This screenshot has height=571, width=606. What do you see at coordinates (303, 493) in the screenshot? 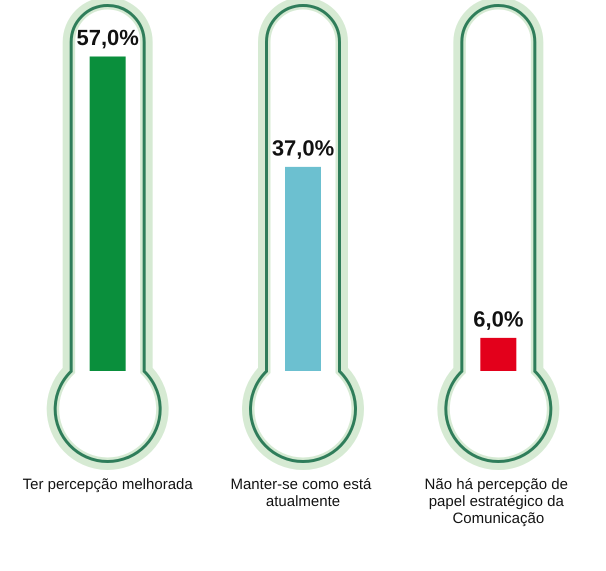
I see `x-tick-label: Manter-se como está atualmente` at bounding box center [303, 493].